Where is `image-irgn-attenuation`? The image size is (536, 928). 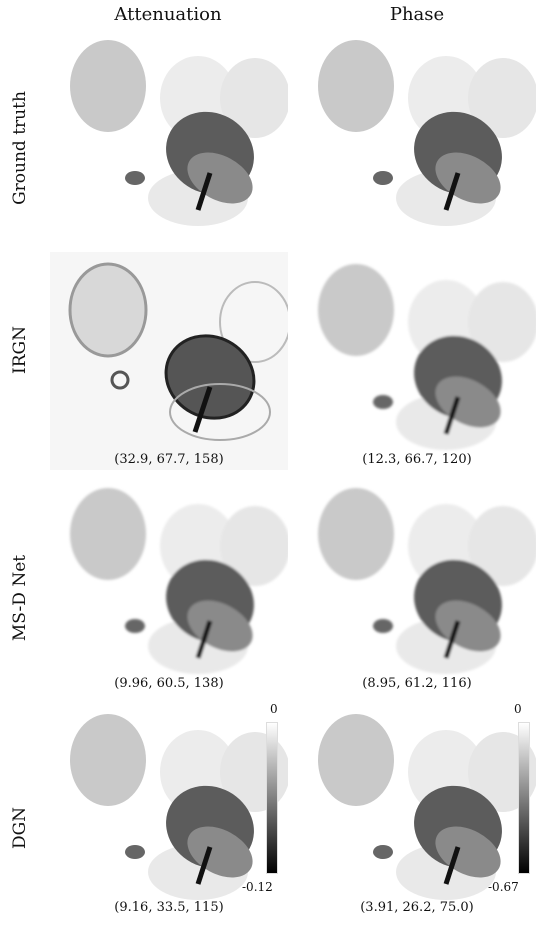 image-irgn-attenuation is located at coordinates (169, 361).